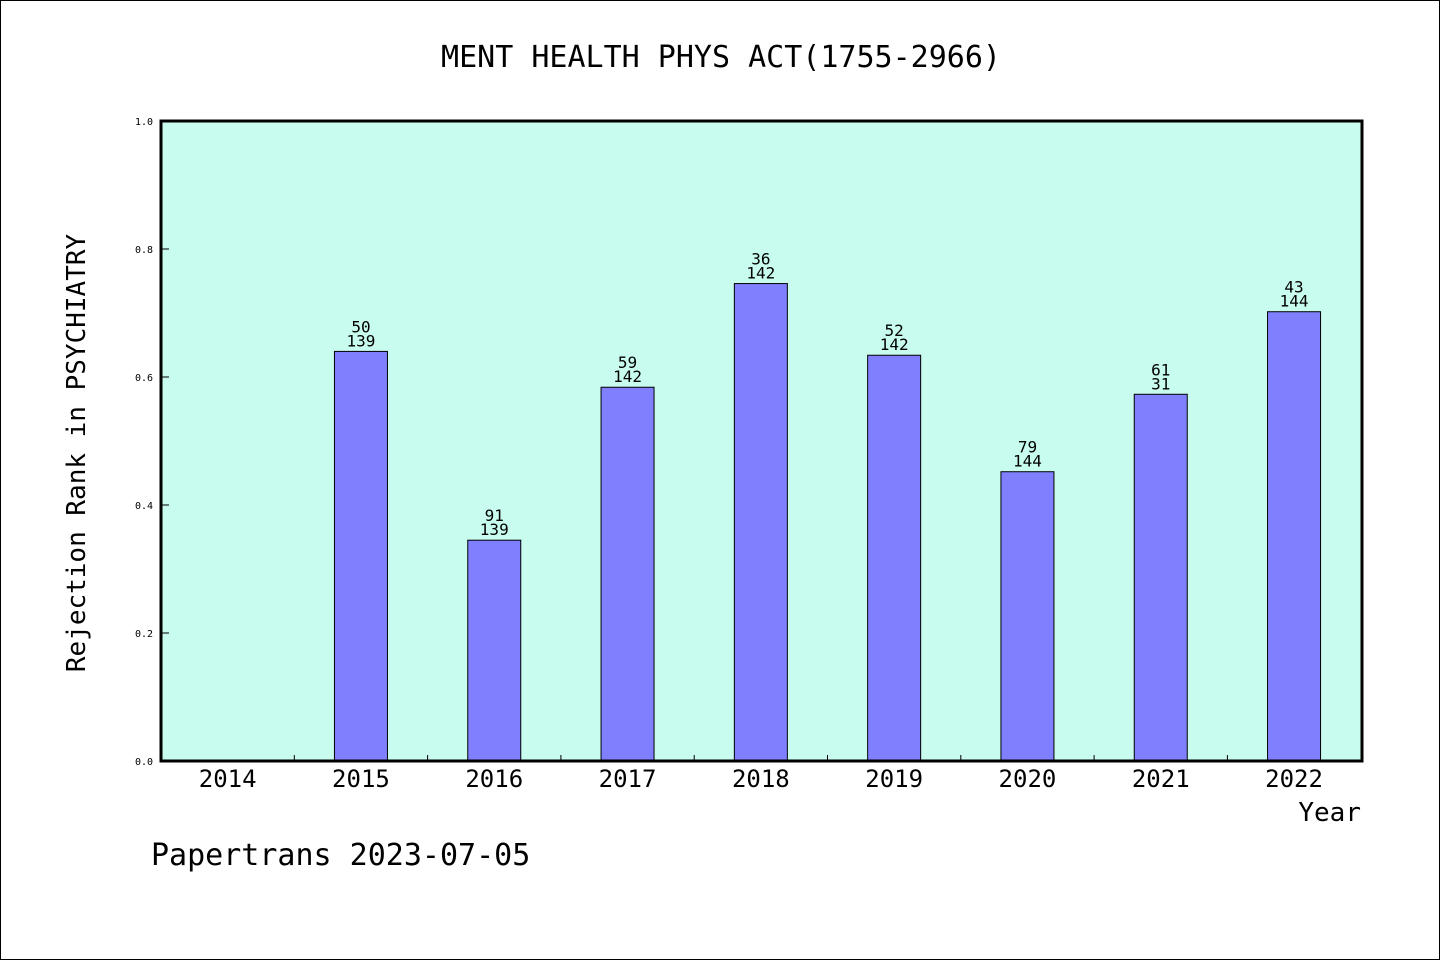 This screenshot has height=961, width=1440. I want to click on bar-2015, so click(360, 556).